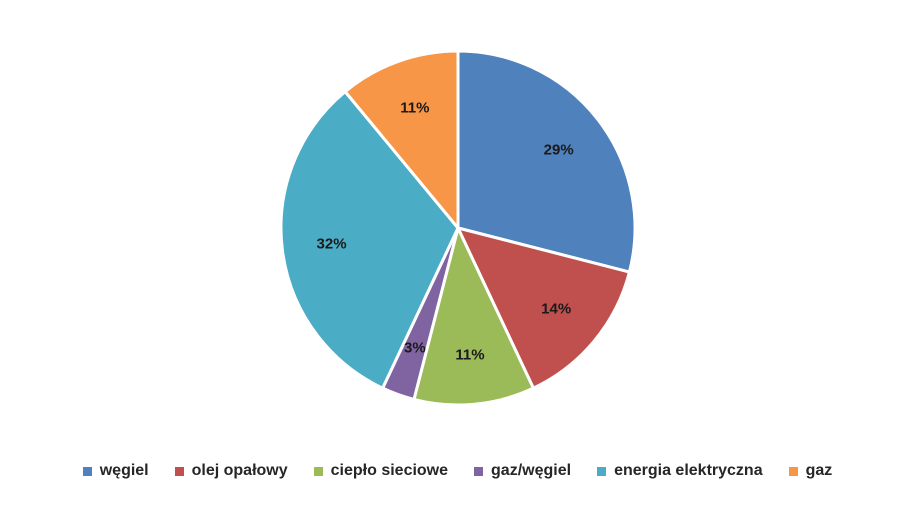 The image size is (915, 506). Describe the element at coordinates (389, 470) in the screenshot. I see `legend-label: ciepło sieciowe` at that location.